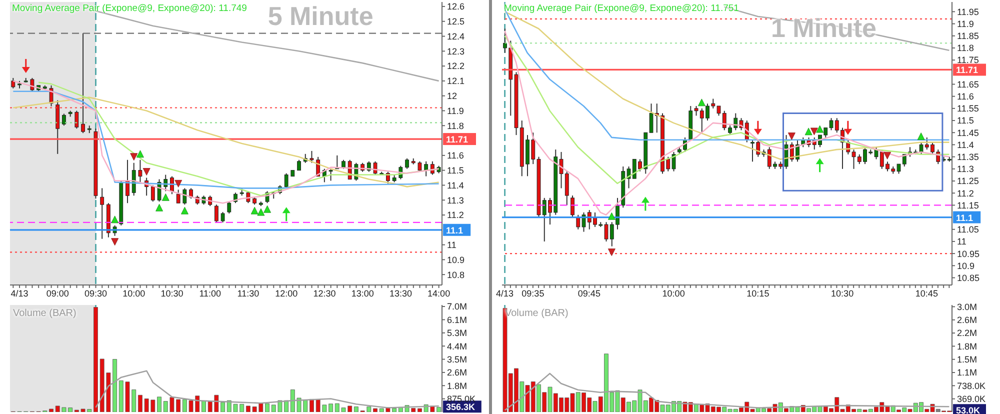 This screenshot has width=1000, height=414. Describe the element at coordinates (96, 293) in the screenshot. I see `x-tick-label: 09:30` at that location.